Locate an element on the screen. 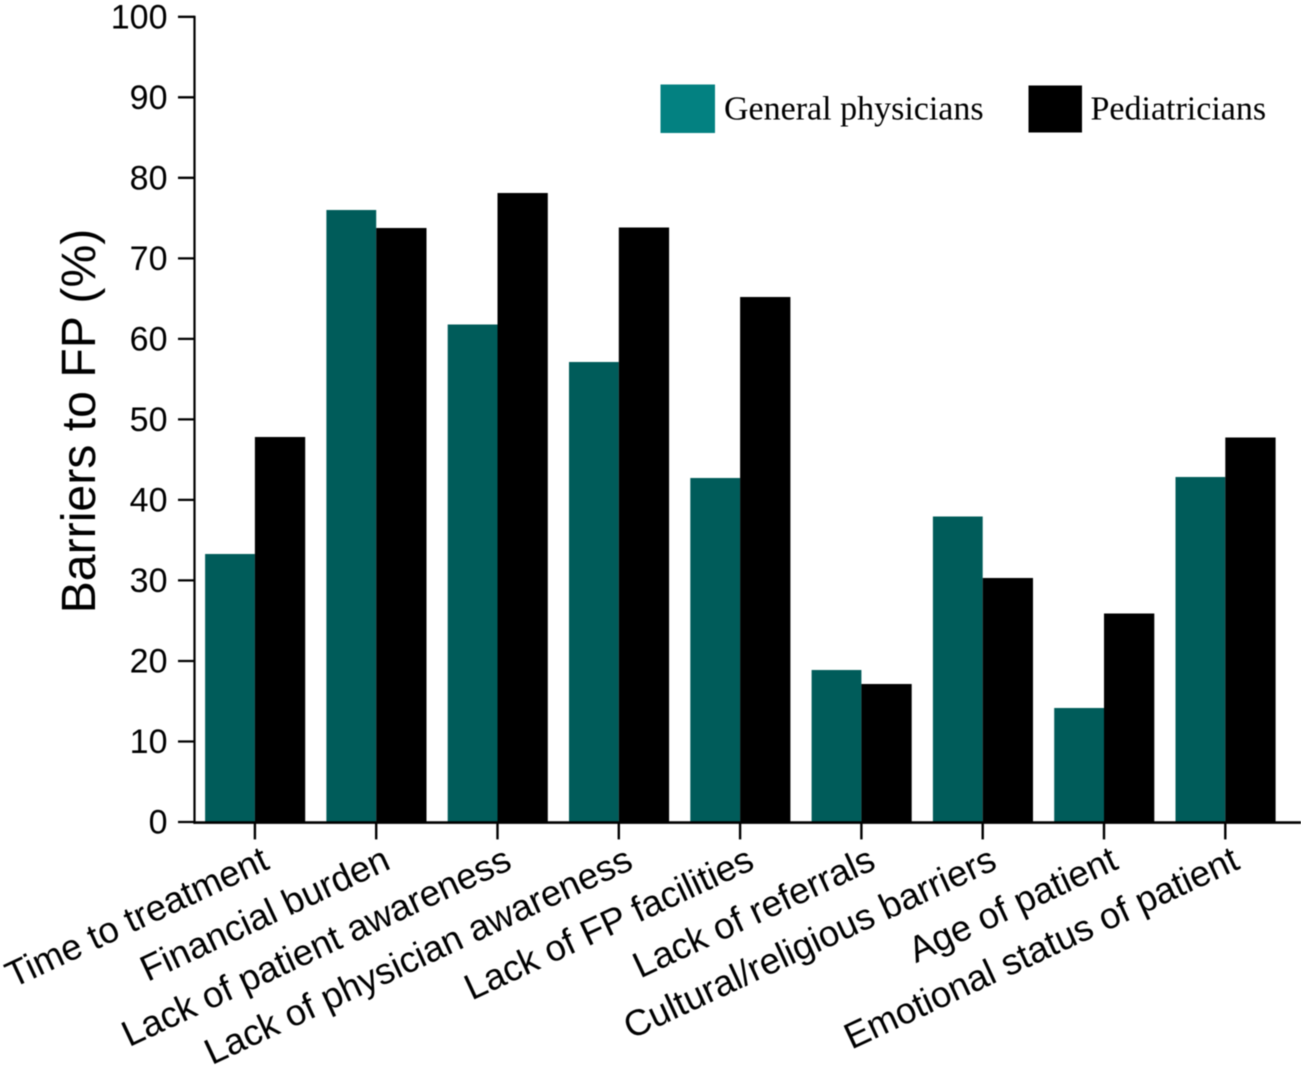 The image size is (1301, 1076). svg-text: 90 is located at coordinates (149, 98).